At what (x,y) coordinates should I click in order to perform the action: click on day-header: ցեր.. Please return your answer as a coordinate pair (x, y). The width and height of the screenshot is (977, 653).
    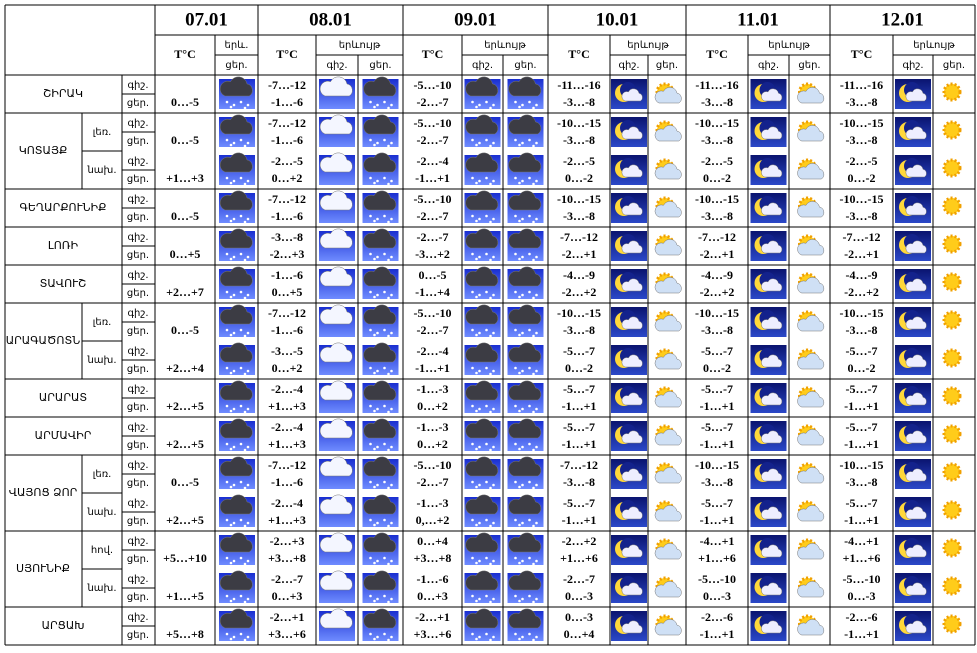
    Looking at the image, I should click on (380, 65).